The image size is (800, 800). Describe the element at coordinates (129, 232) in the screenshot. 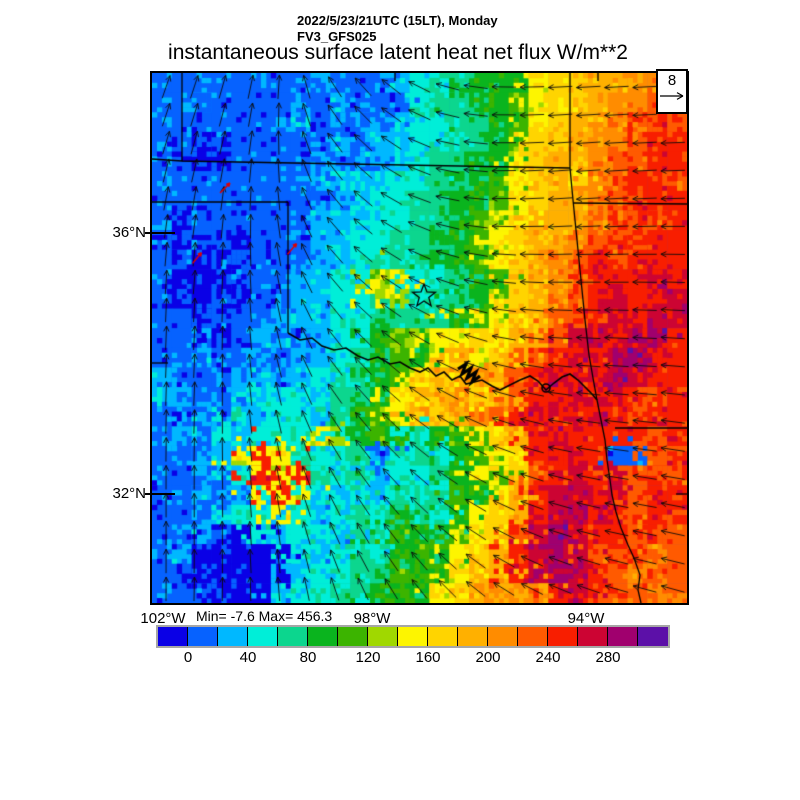

I see `lat-label-36n: 36°N` at that location.